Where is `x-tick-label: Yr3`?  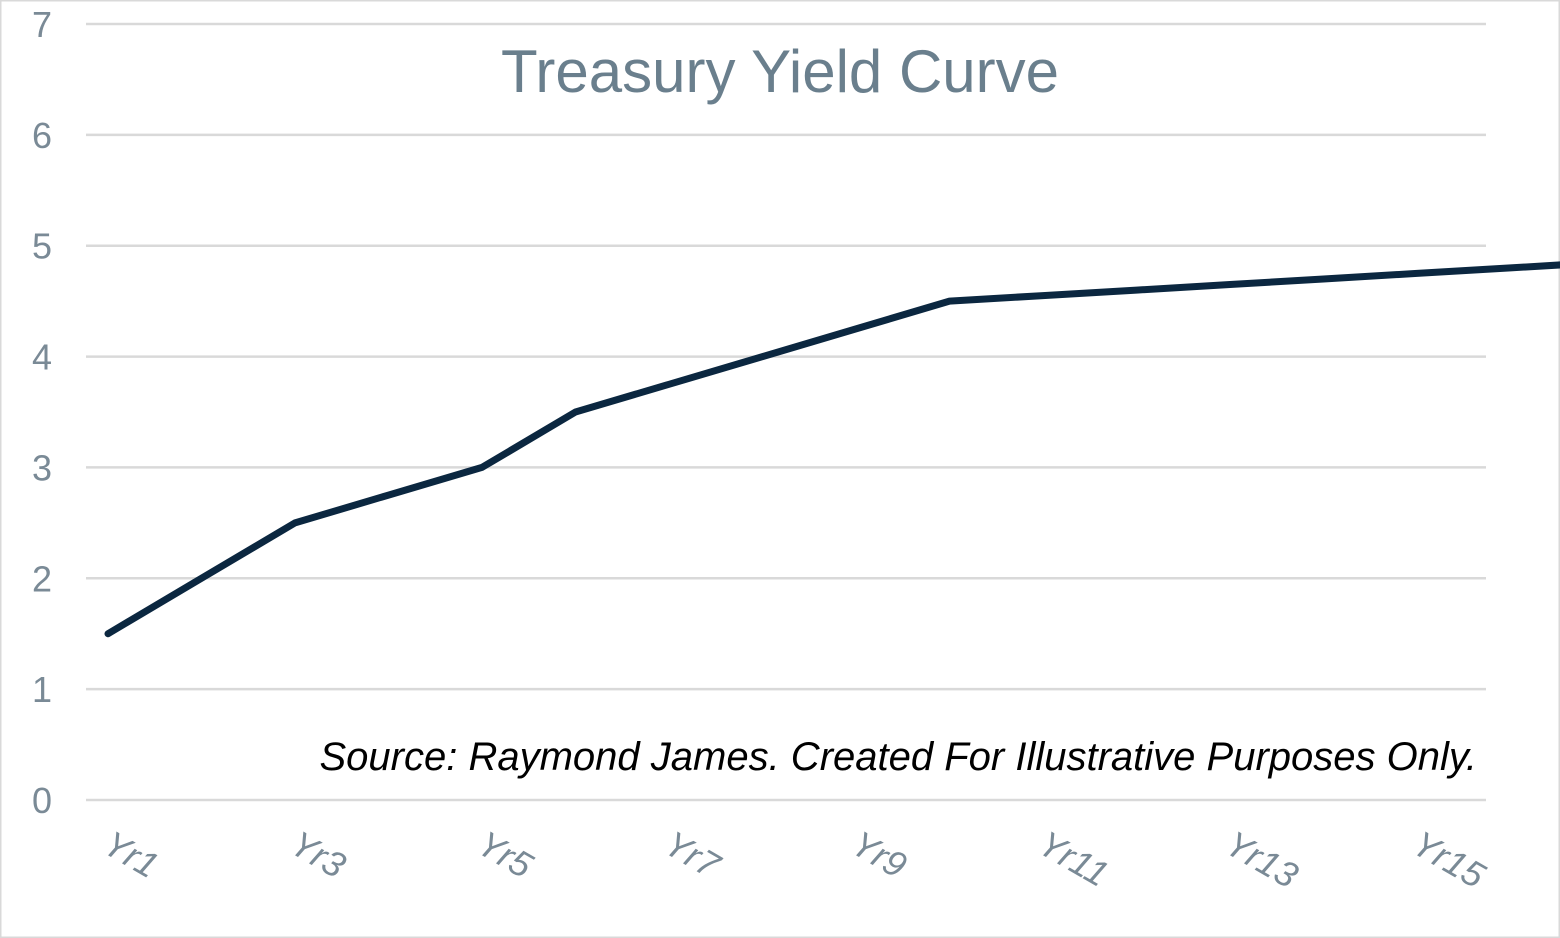
x-tick-label: Yr3 is located at coordinates (318, 855).